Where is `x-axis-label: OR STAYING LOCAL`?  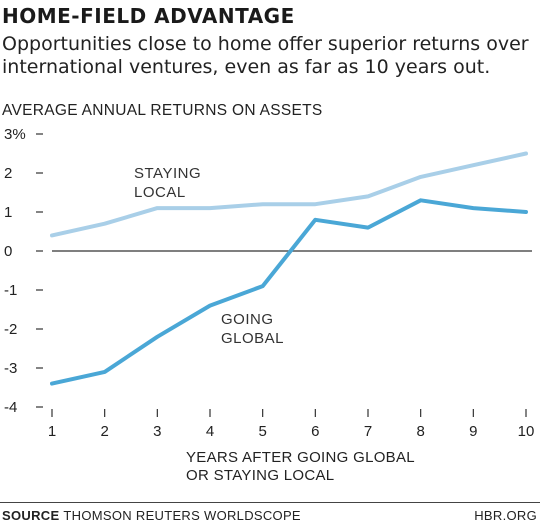
x-axis-label: OR STAYING LOCAL is located at coordinates (260, 475).